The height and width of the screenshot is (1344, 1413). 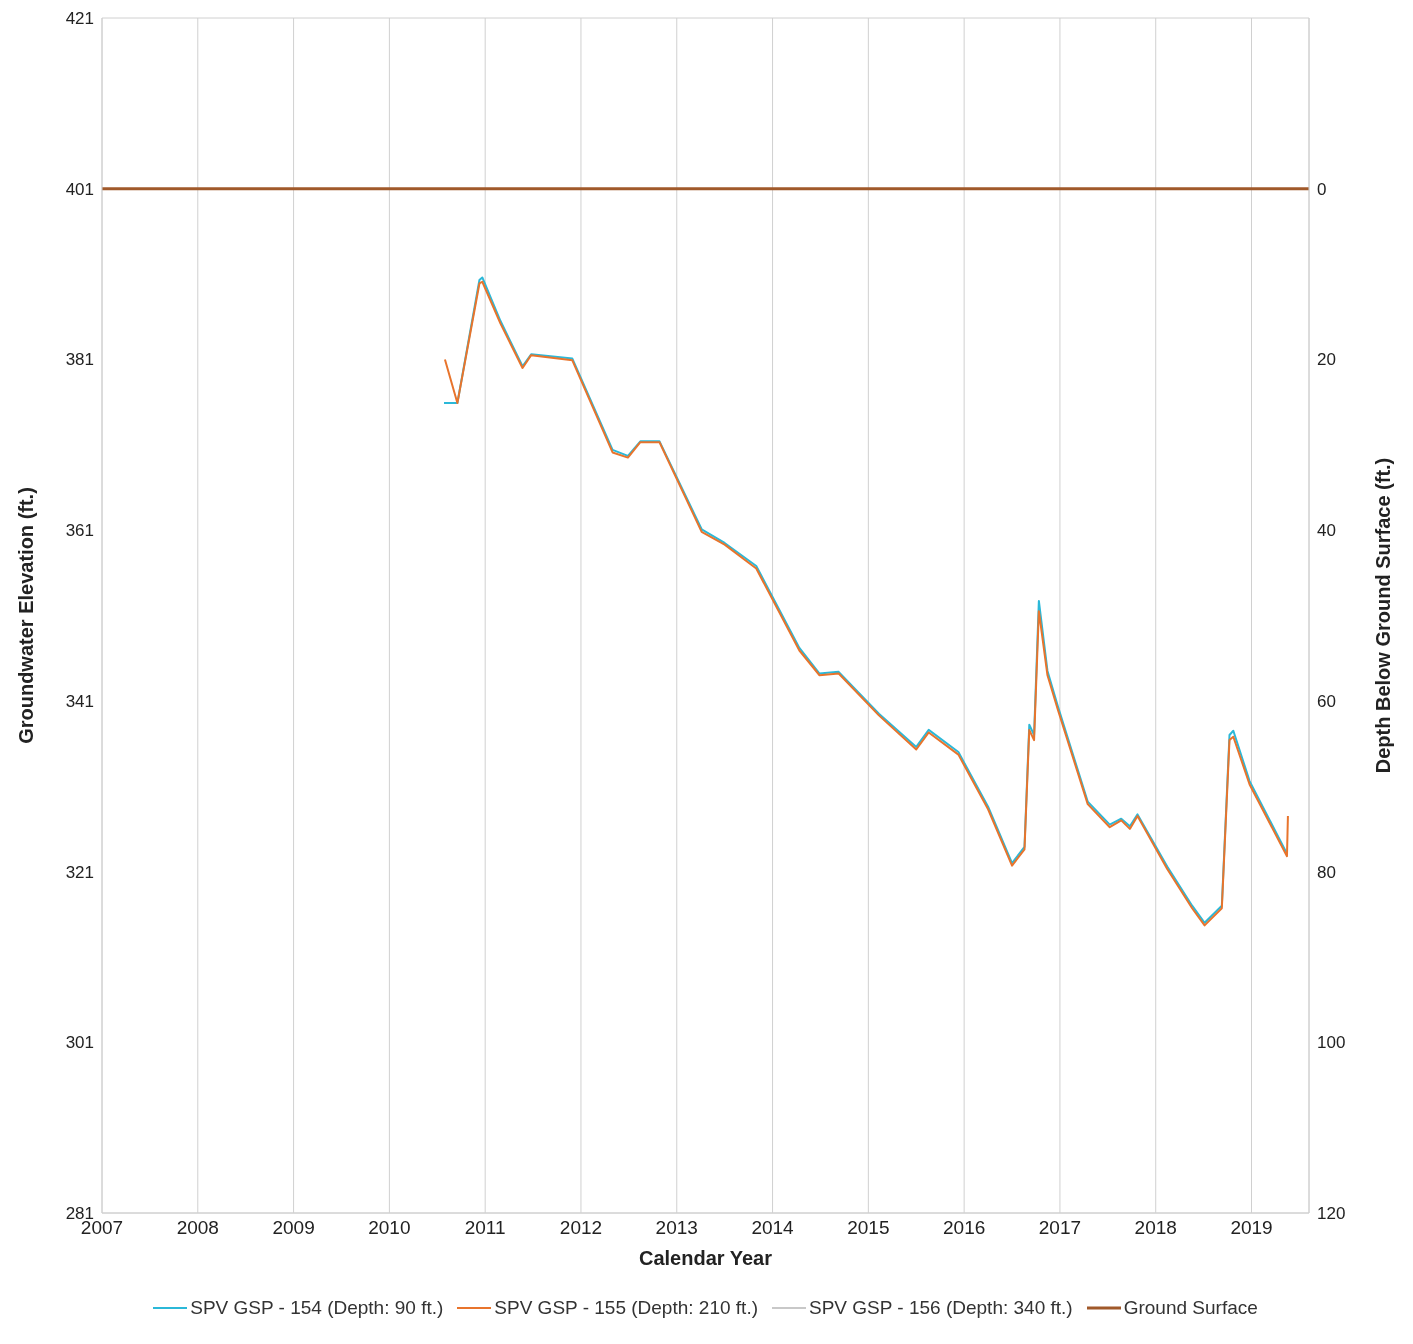 What do you see at coordinates (197, 1228) in the screenshot?
I see `x-tick-label: 2008` at bounding box center [197, 1228].